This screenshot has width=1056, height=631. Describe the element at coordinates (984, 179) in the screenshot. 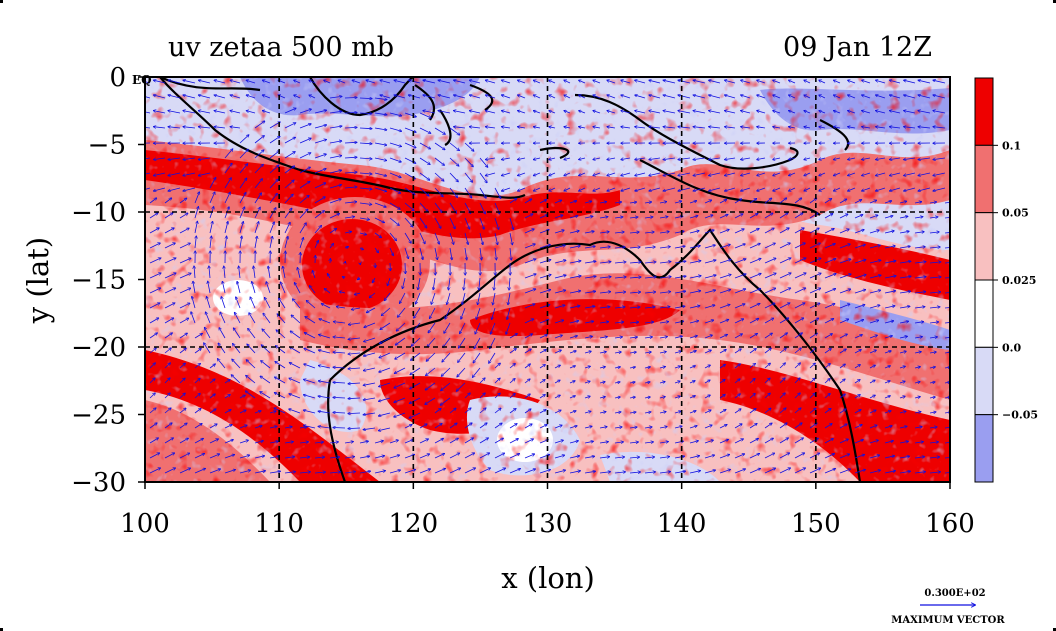

I see `colorbar-segment` at that location.